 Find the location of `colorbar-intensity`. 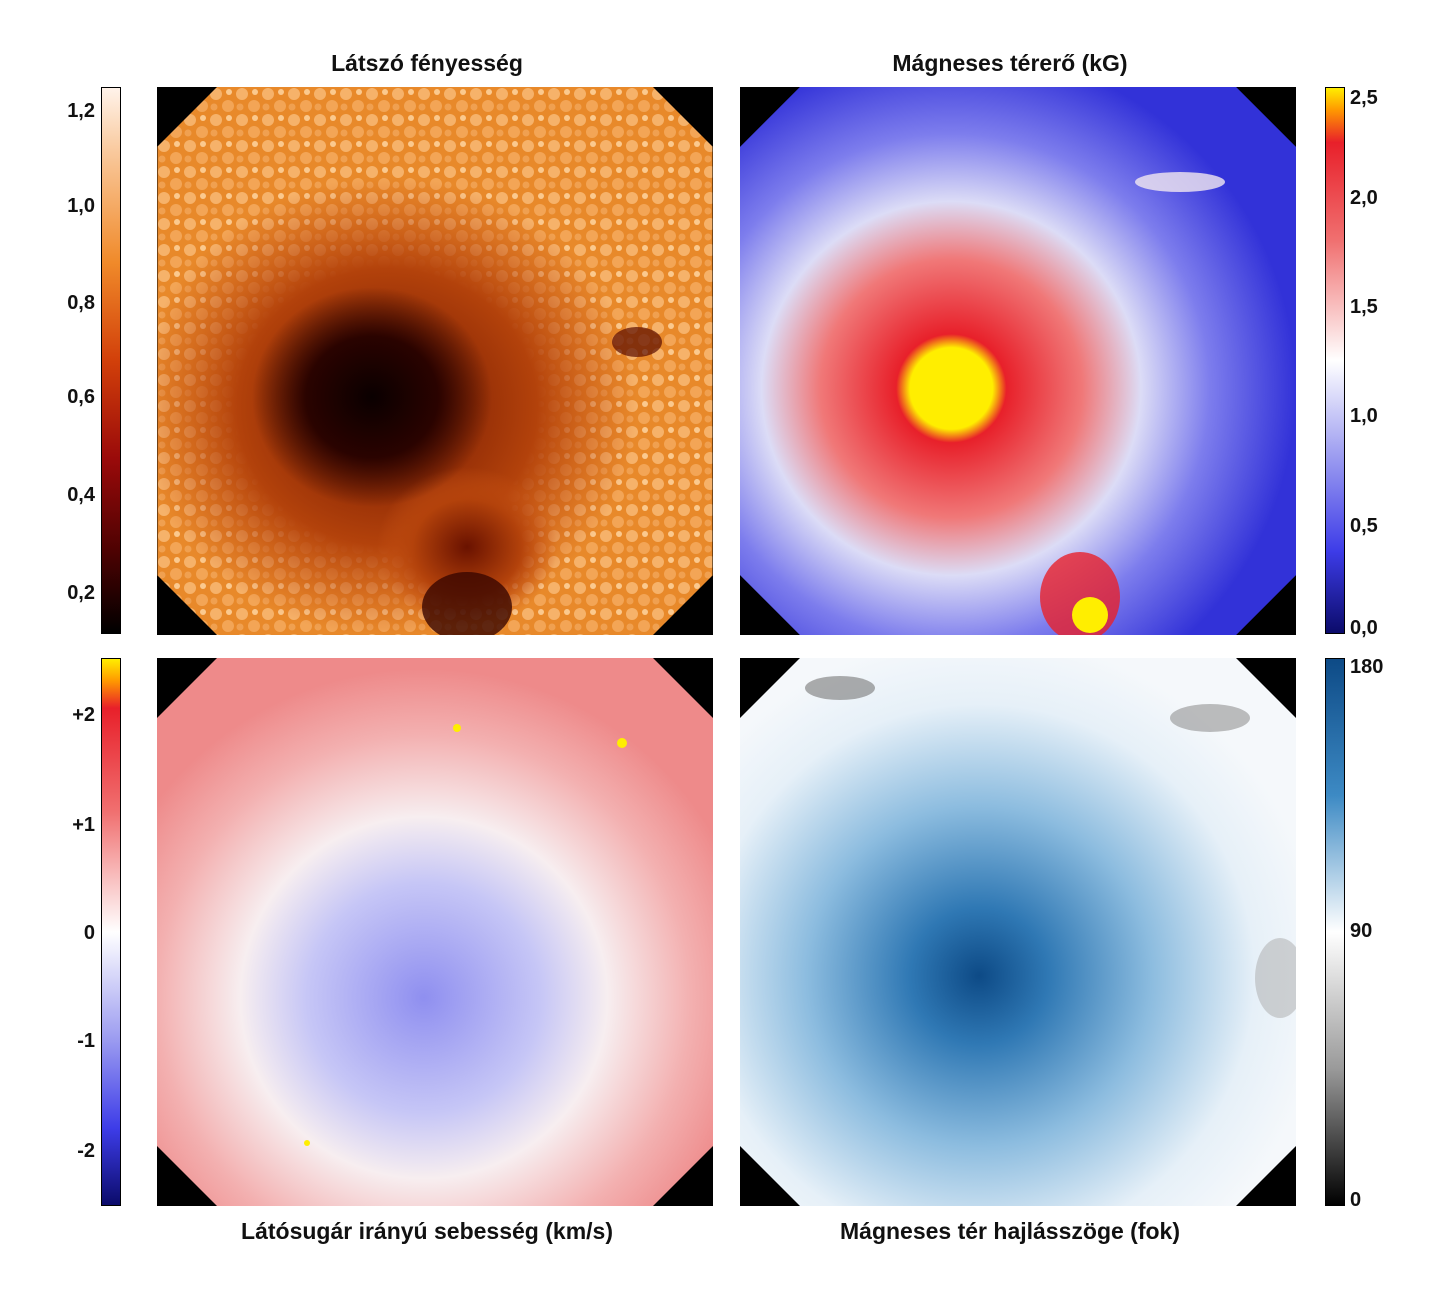

colorbar-intensity is located at coordinates (111, 360).